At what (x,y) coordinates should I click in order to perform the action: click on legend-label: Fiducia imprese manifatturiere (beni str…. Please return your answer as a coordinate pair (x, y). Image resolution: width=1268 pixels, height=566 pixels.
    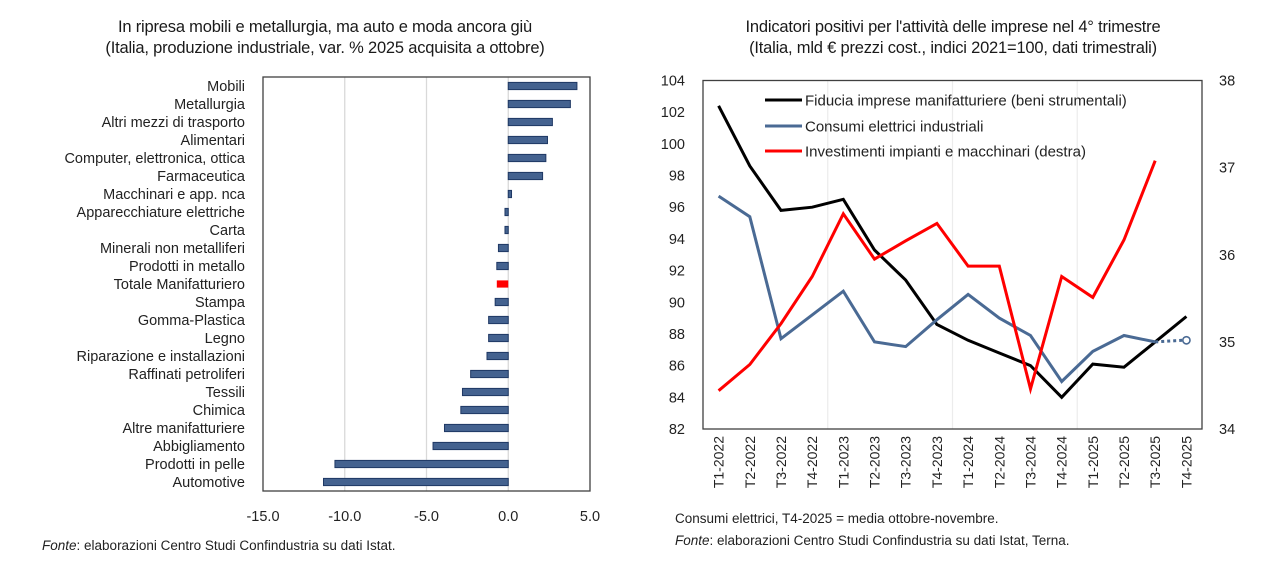
    Looking at the image, I should click on (966, 101).